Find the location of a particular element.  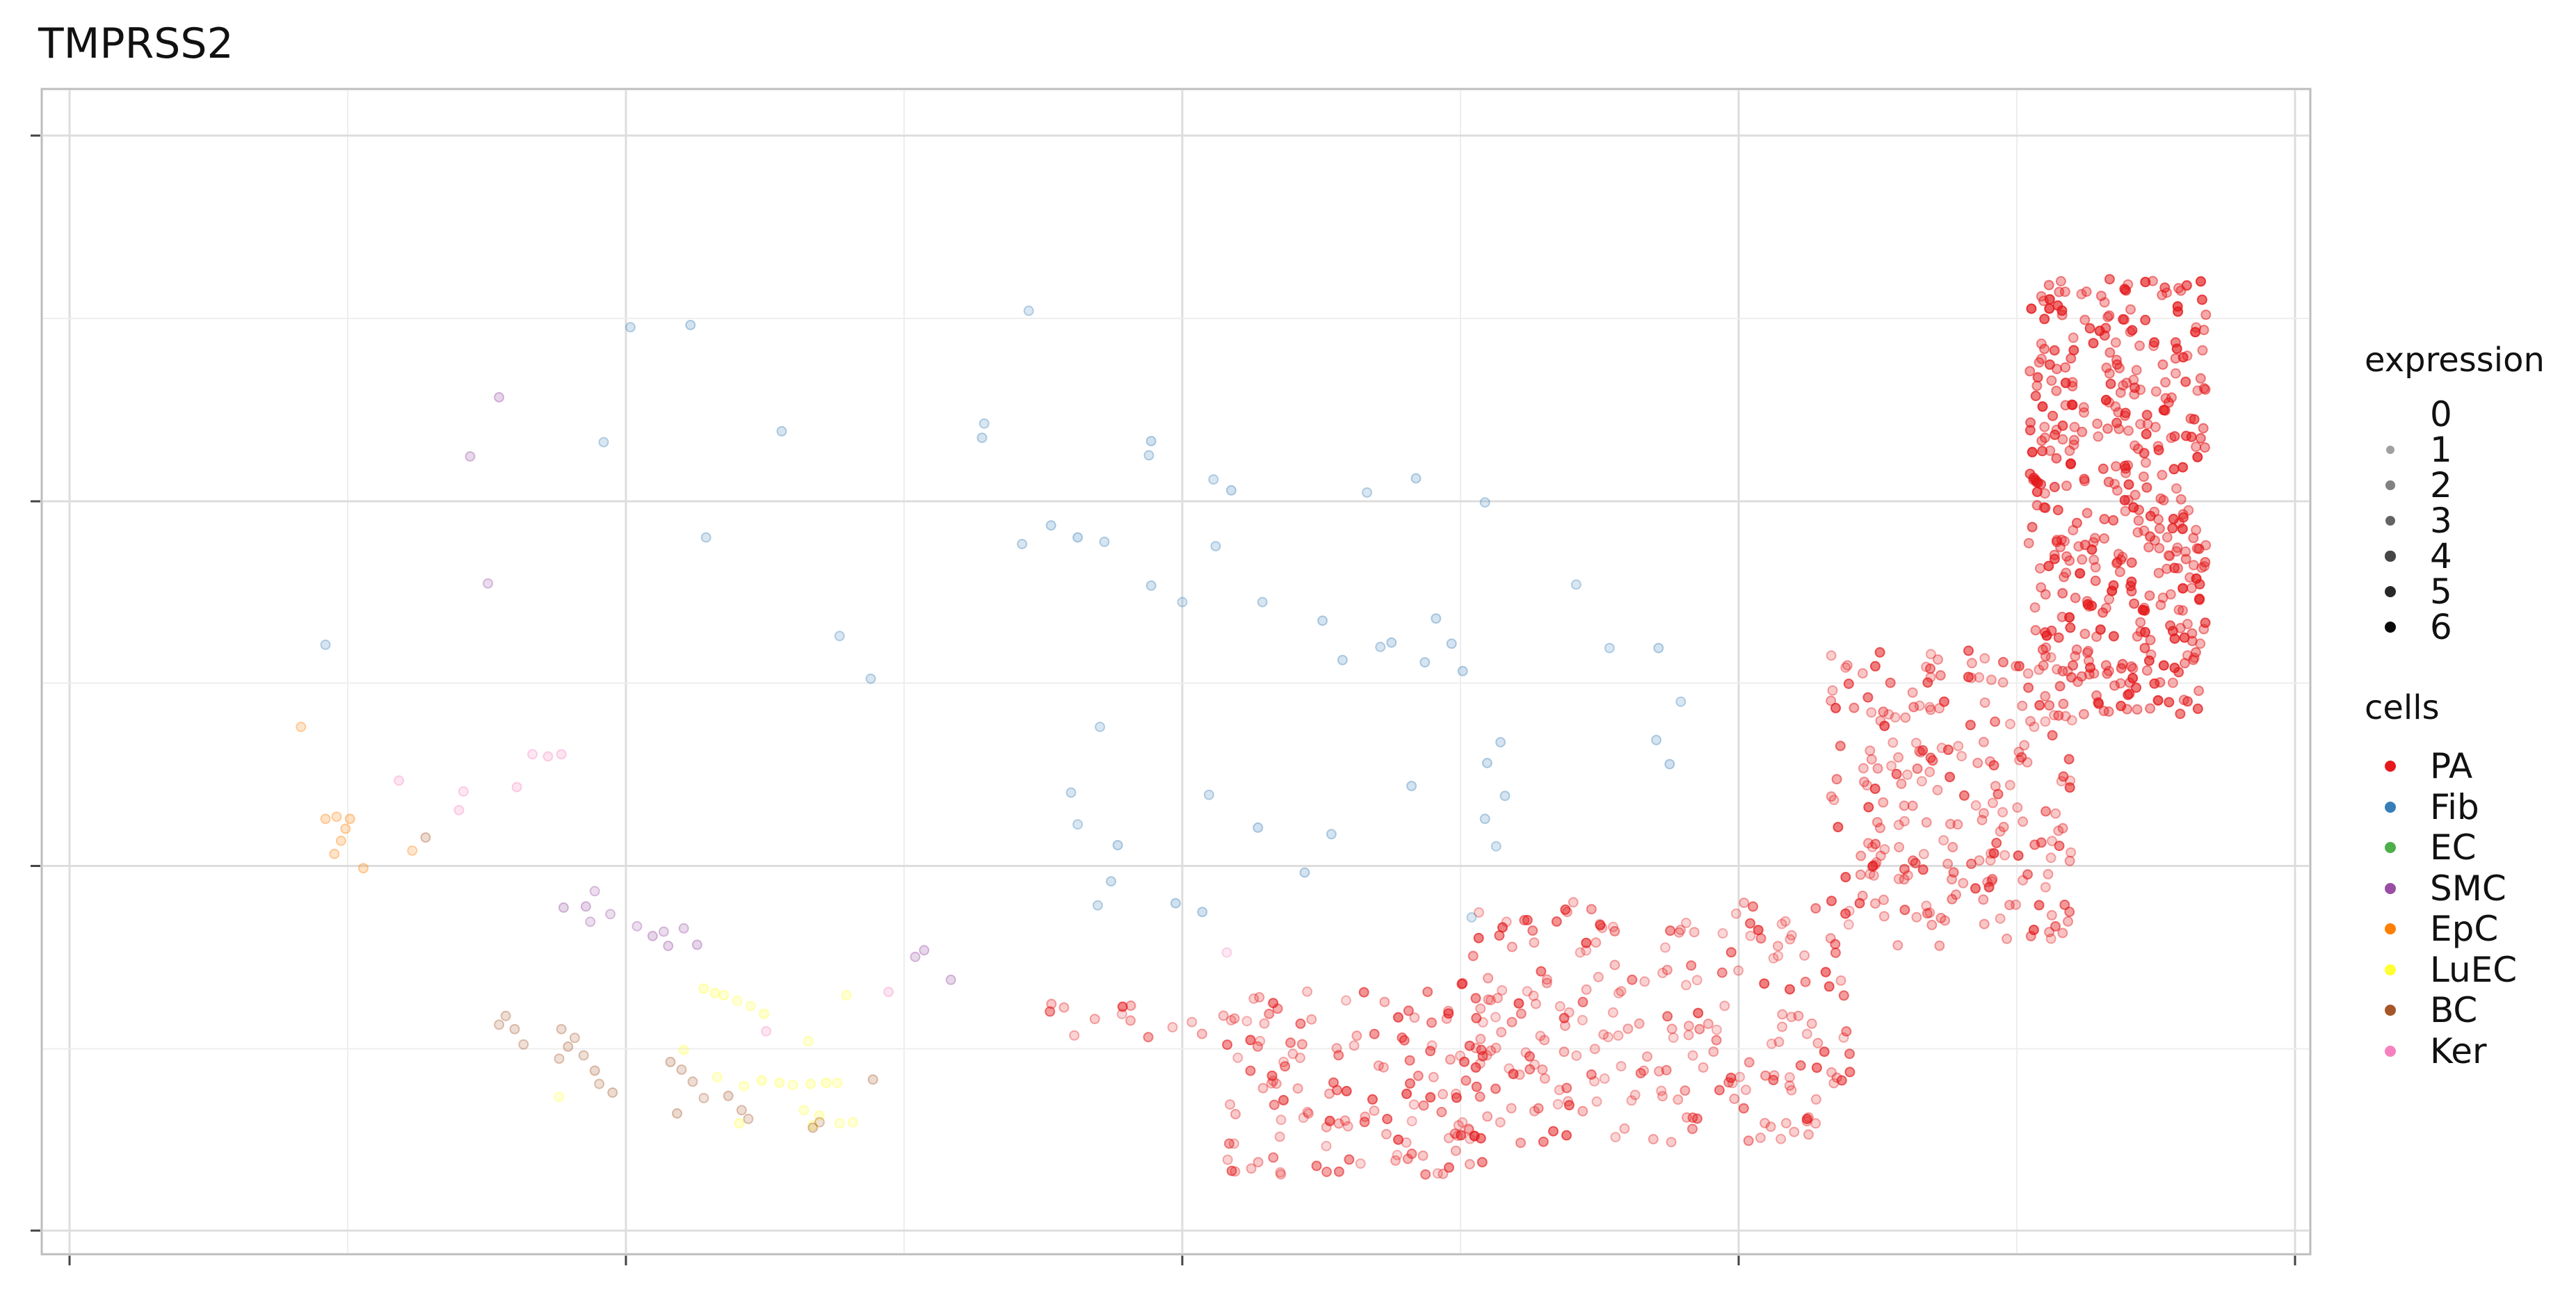

chart-title: TMPRSS2 is located at coordinates (136, 43).